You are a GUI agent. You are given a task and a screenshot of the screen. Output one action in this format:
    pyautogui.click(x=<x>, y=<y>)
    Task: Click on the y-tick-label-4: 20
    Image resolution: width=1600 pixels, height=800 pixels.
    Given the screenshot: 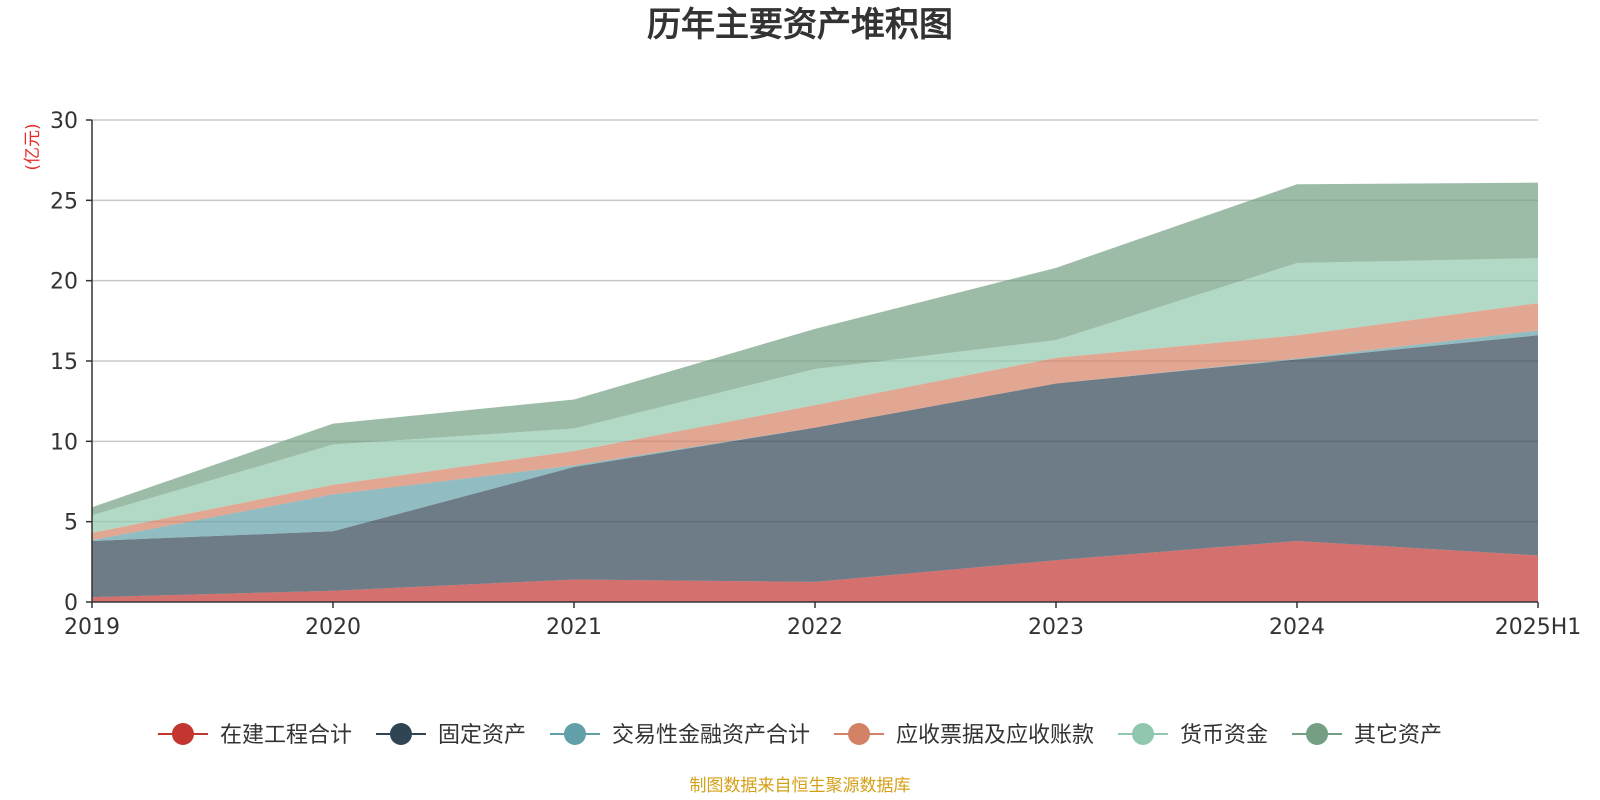 What is the action you would take?
    pyautogui.click(x=64, y=282)
    